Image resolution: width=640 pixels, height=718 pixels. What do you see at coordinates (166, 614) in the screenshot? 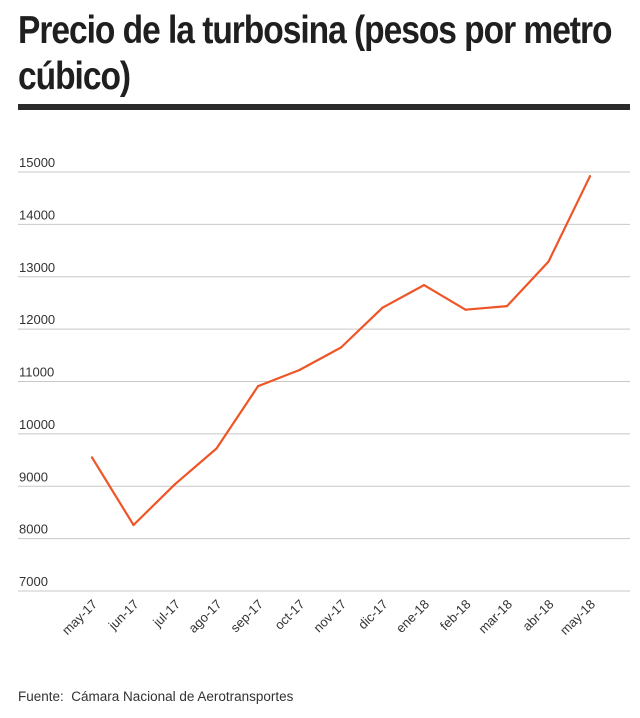
I see `x-tick-label: jul-17` at bounding box center [166, 614].